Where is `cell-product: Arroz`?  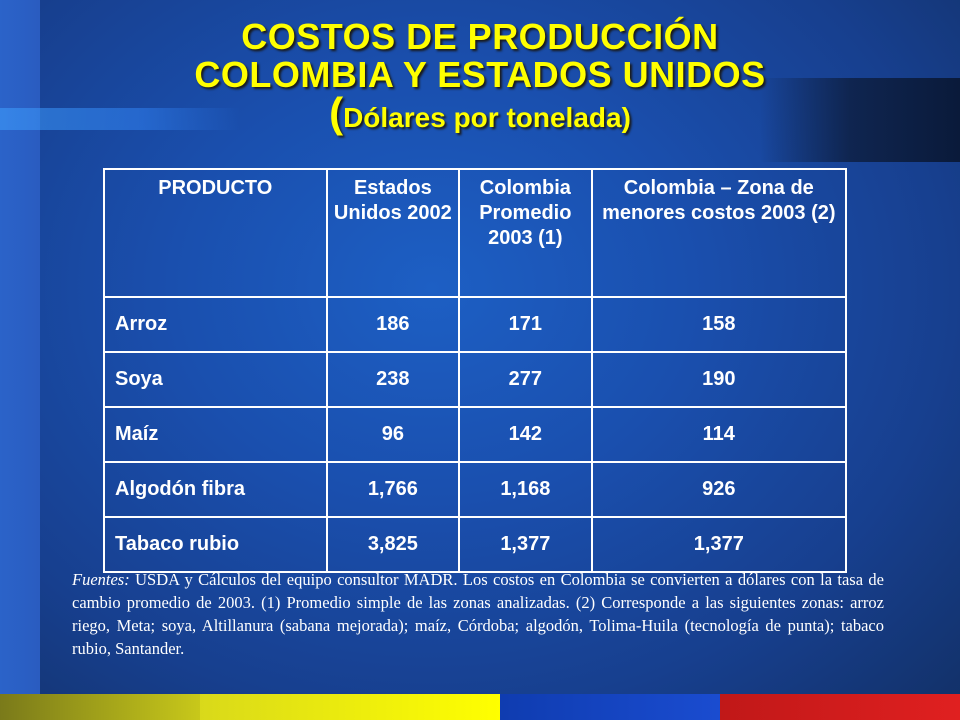
cell-product: Arroz is located at coordinates (215, 324).